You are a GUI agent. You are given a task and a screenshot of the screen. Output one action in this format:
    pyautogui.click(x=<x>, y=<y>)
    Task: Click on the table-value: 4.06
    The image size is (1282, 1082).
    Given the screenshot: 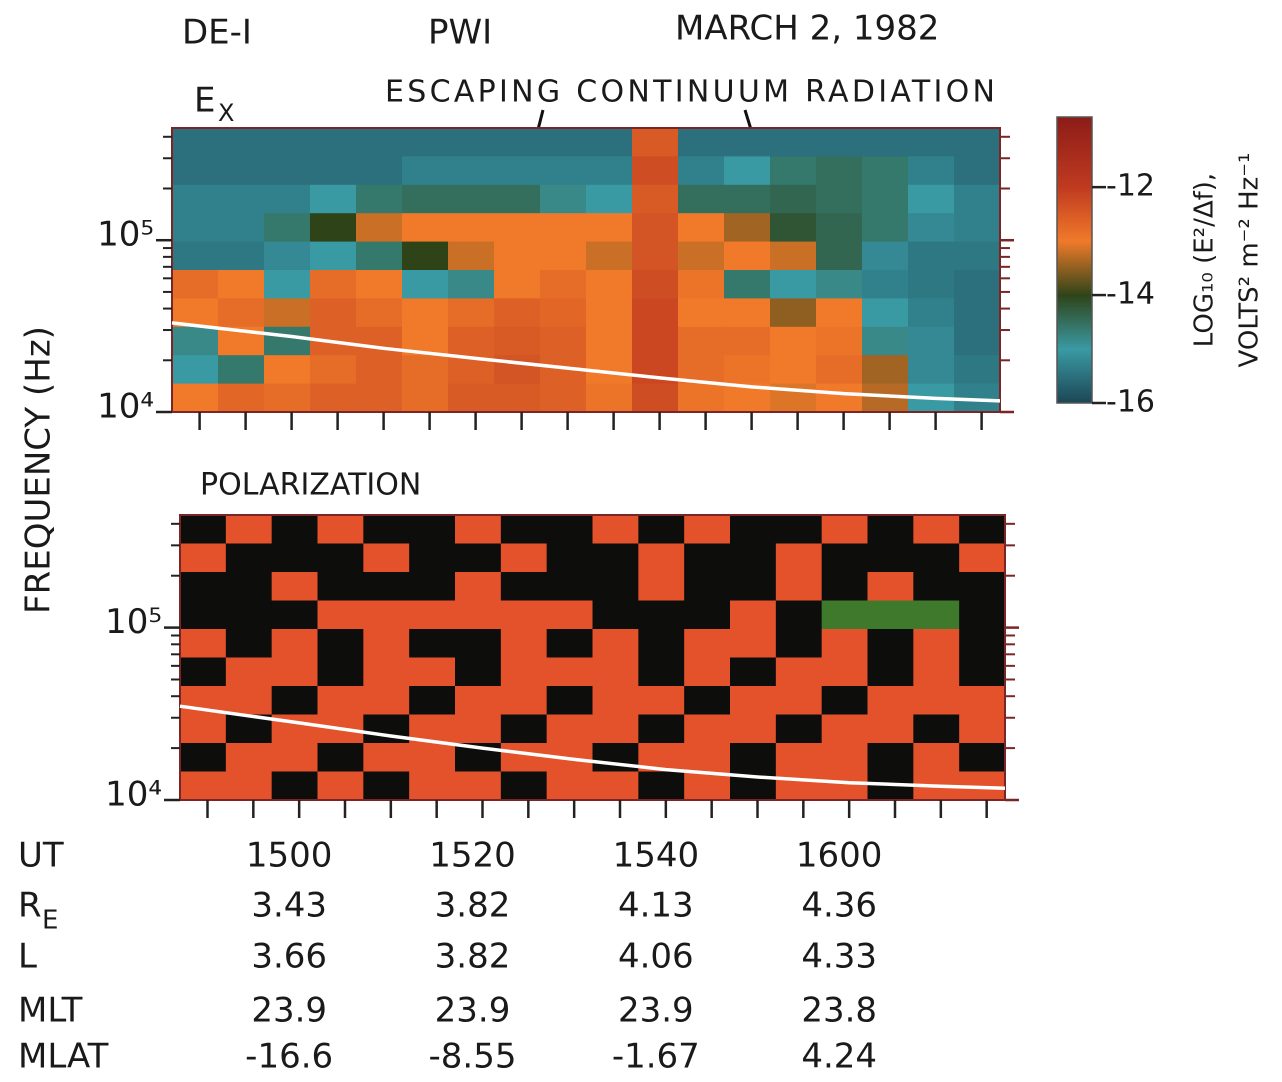 What is the action you would take?
    pyautogui.click(x=656, y=957)
    